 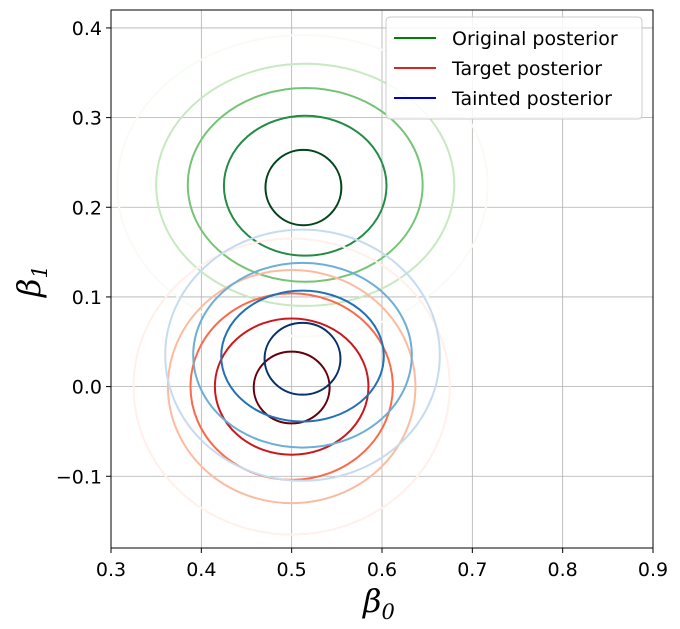 I want to click on x-tick-label: 0.4, so click(x=201, y=570).